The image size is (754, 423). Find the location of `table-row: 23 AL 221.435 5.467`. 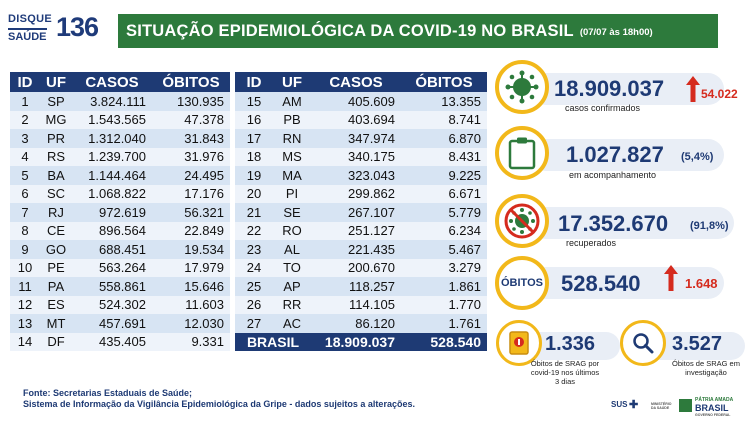

table-row: 23 AL 221.435 5.467 is located at coordinates (361, 249).